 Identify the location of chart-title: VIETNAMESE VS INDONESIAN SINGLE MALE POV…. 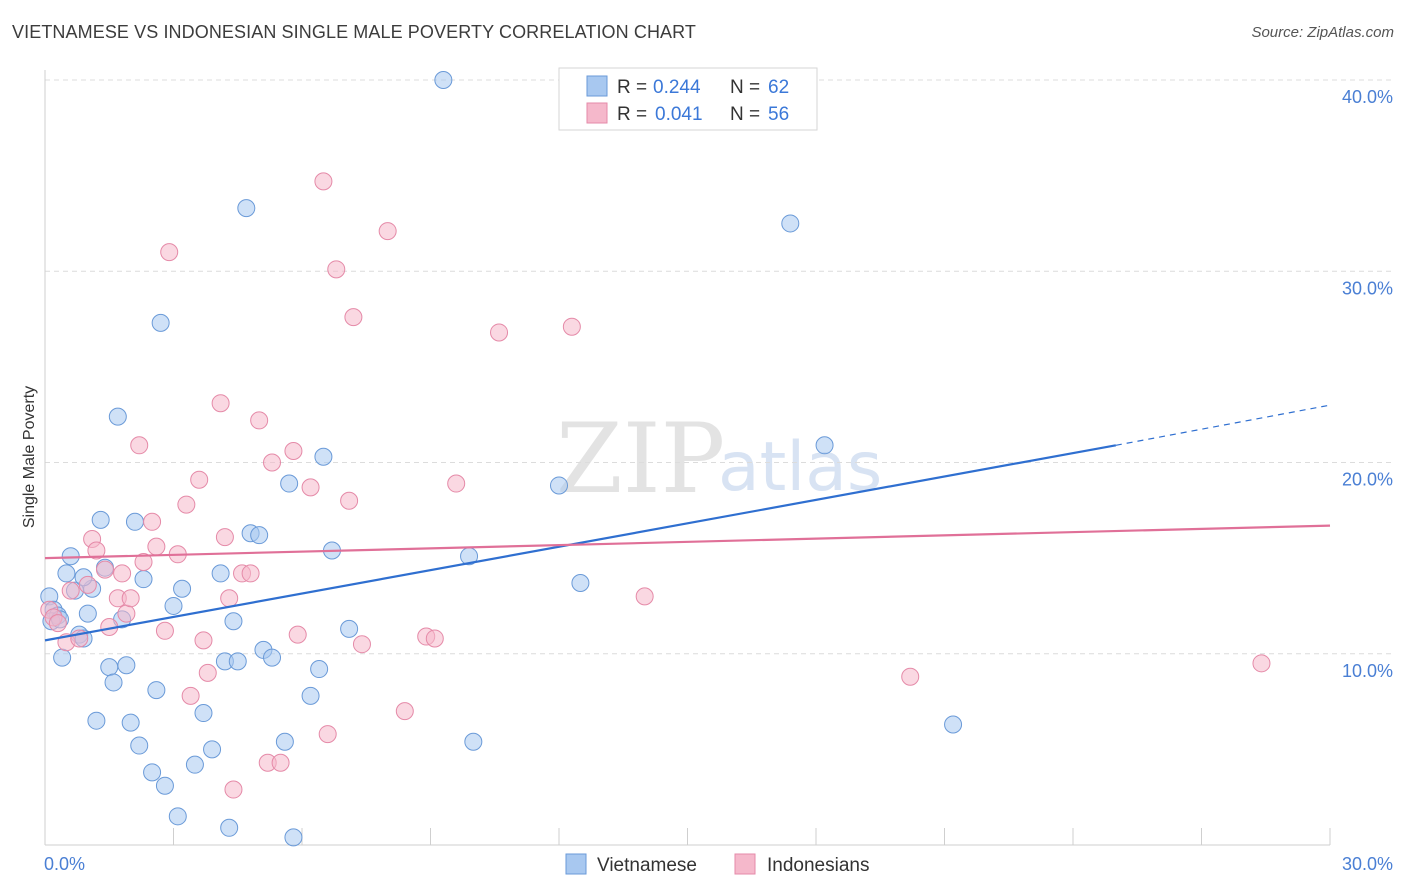
(354, 32).